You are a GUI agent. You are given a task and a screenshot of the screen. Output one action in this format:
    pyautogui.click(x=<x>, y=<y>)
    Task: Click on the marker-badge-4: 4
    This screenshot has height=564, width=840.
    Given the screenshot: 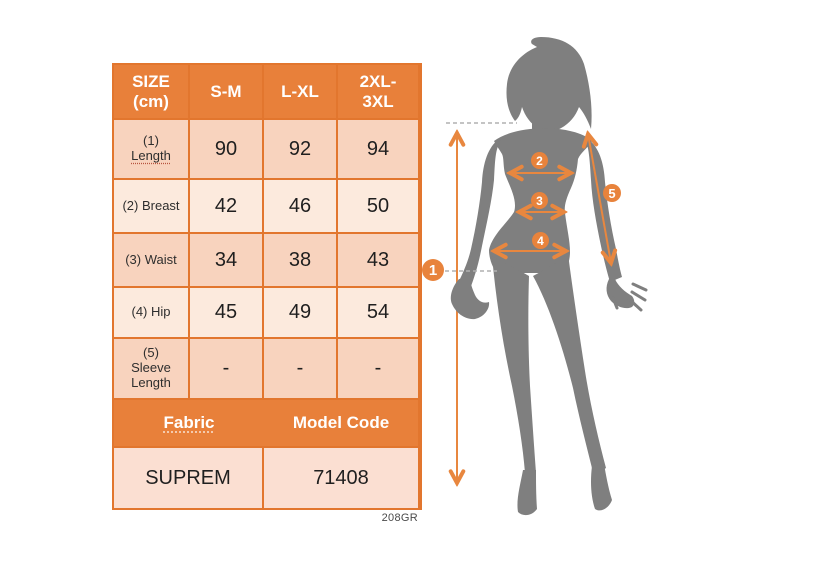 What is the action you would take?
    pyautogui.click(x=540, y=240)
    